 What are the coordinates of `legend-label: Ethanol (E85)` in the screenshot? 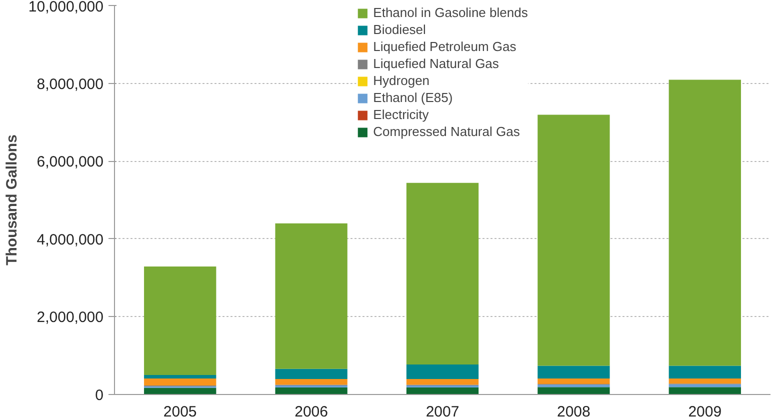 It's located at (413, 97).